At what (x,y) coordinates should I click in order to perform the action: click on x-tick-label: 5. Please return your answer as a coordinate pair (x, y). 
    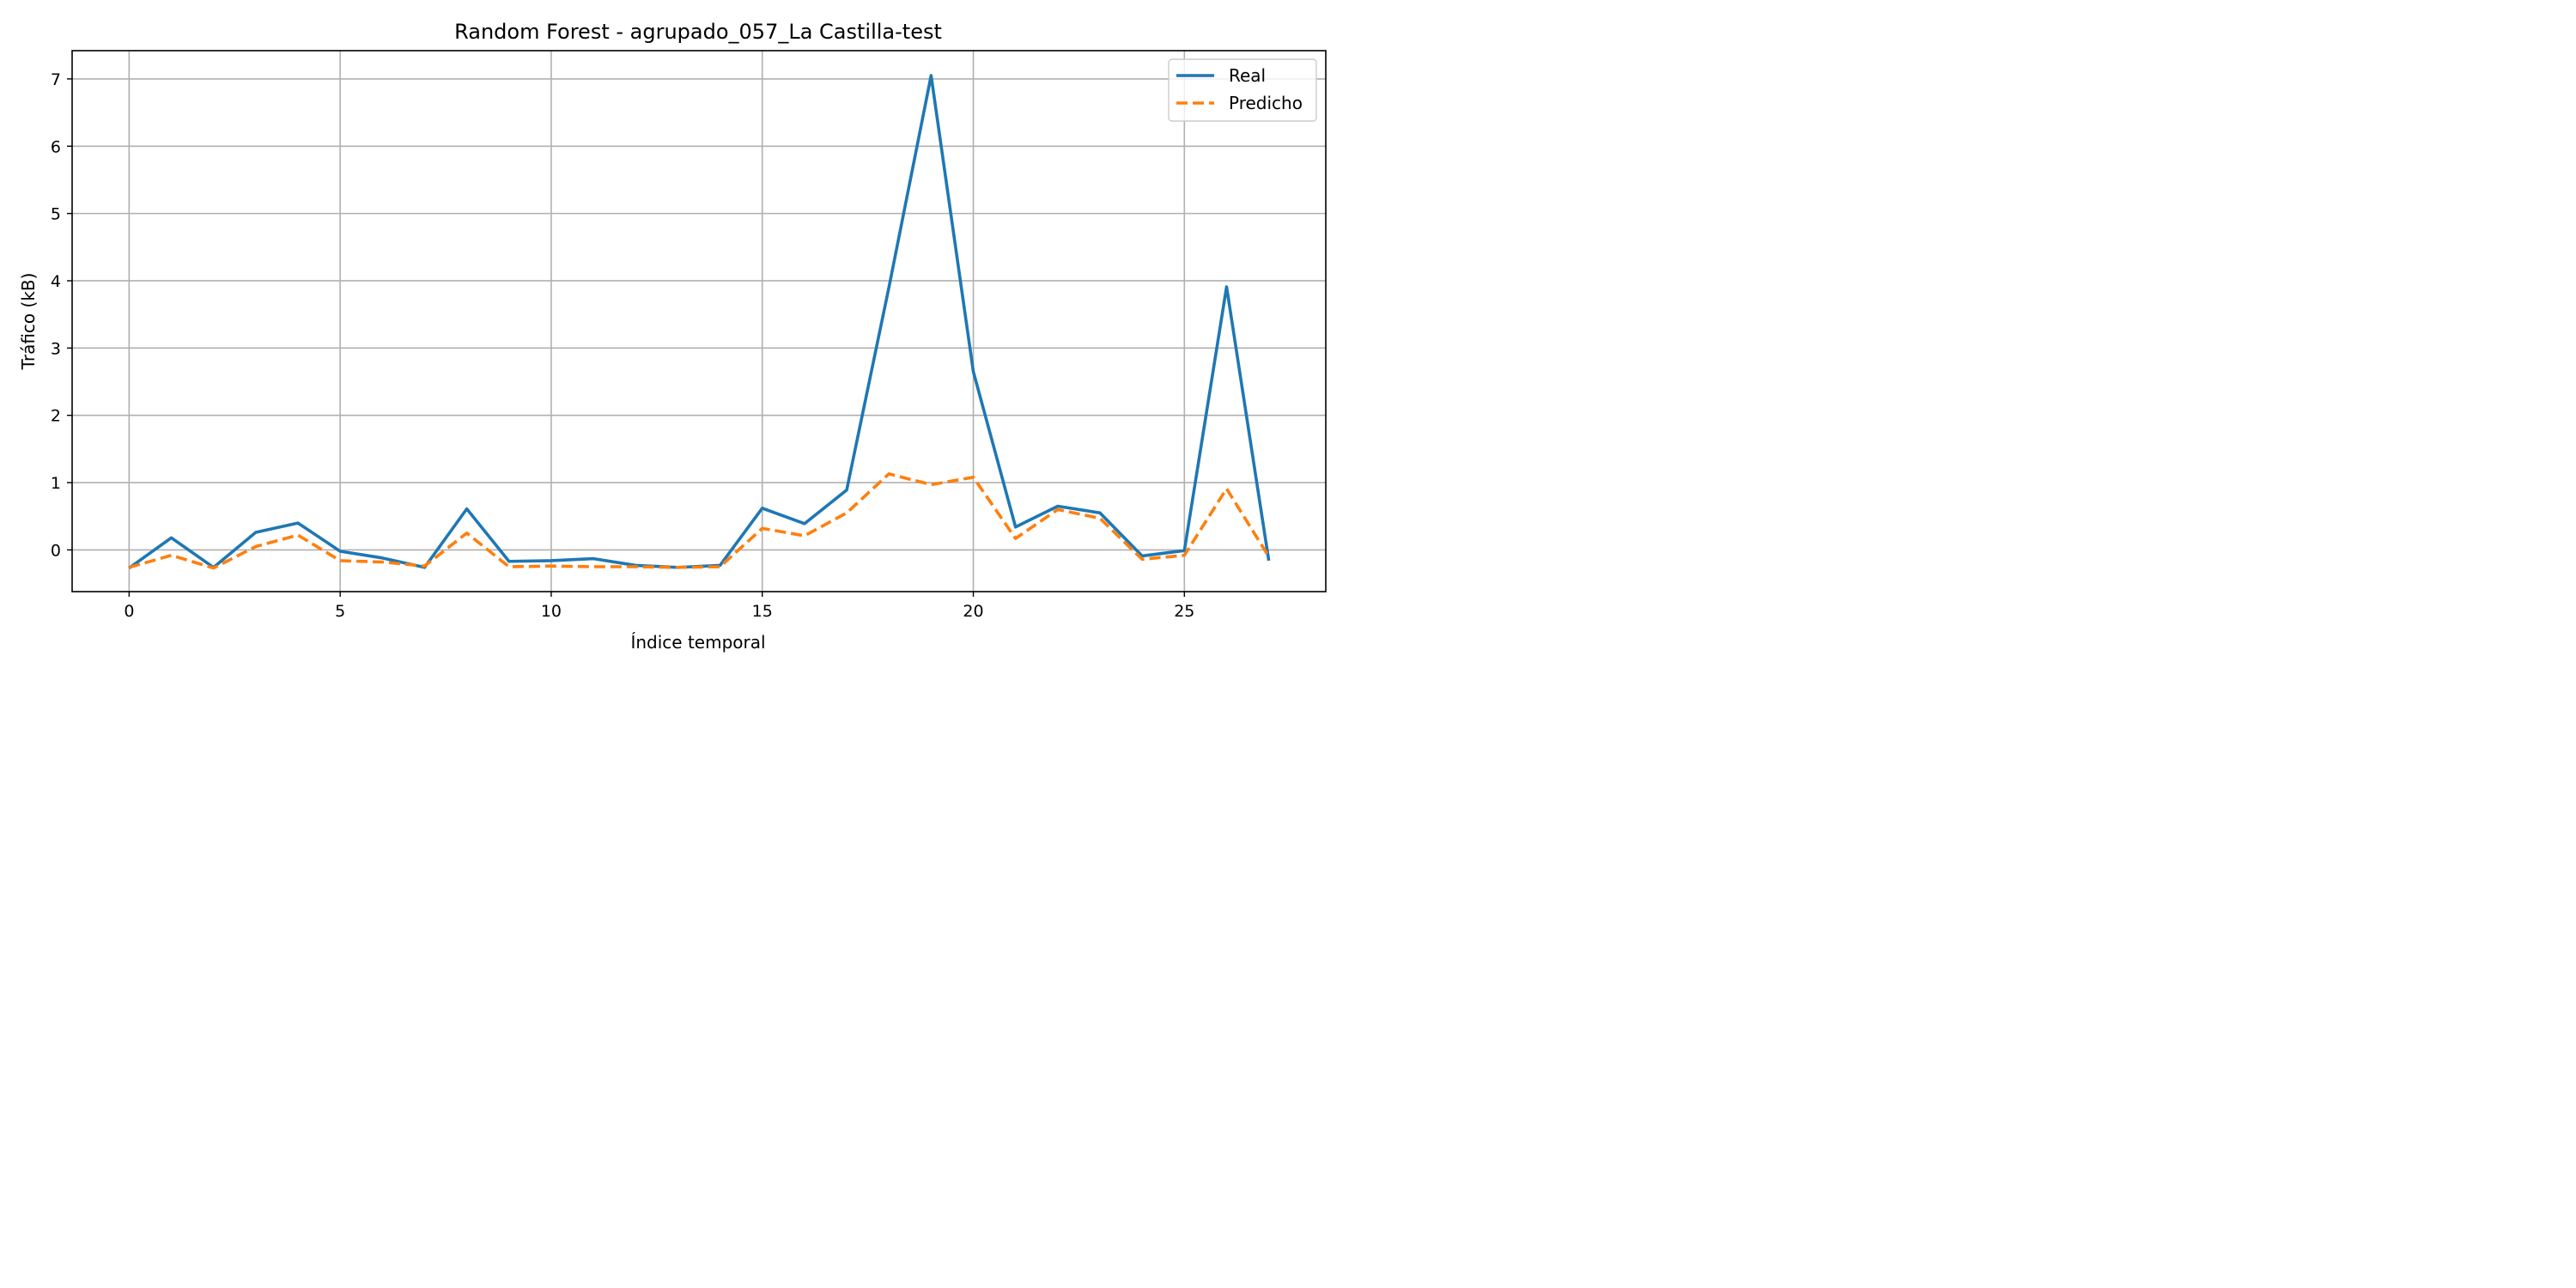
    Looking at the image, I should click on (340, 611).